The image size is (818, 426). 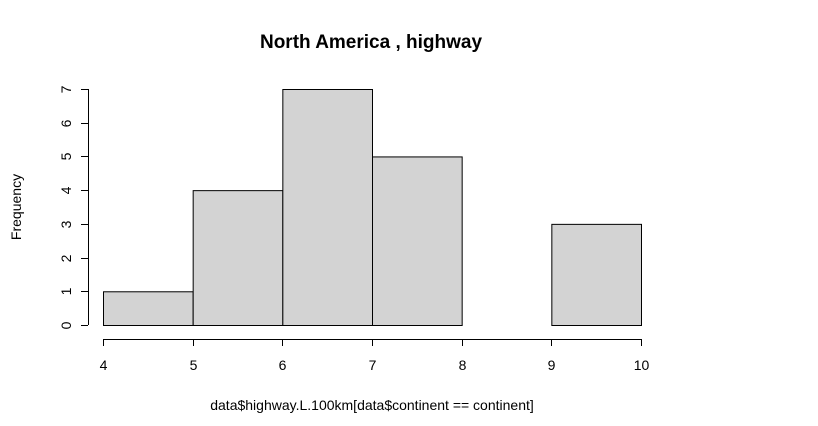 What do you see at coordinates (66, 89) in the screenshot?
I see `y-tick-label: 7` at bounding box center [66, 89].